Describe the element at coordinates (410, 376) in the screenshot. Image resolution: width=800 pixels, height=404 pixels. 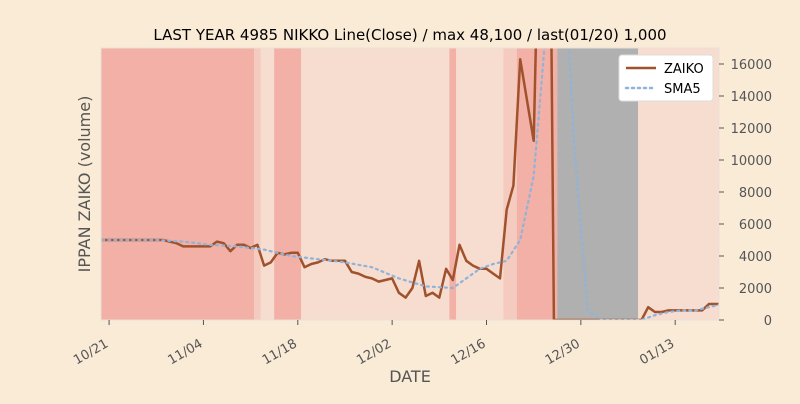
I see `x-axis-label: DATE` at that location.